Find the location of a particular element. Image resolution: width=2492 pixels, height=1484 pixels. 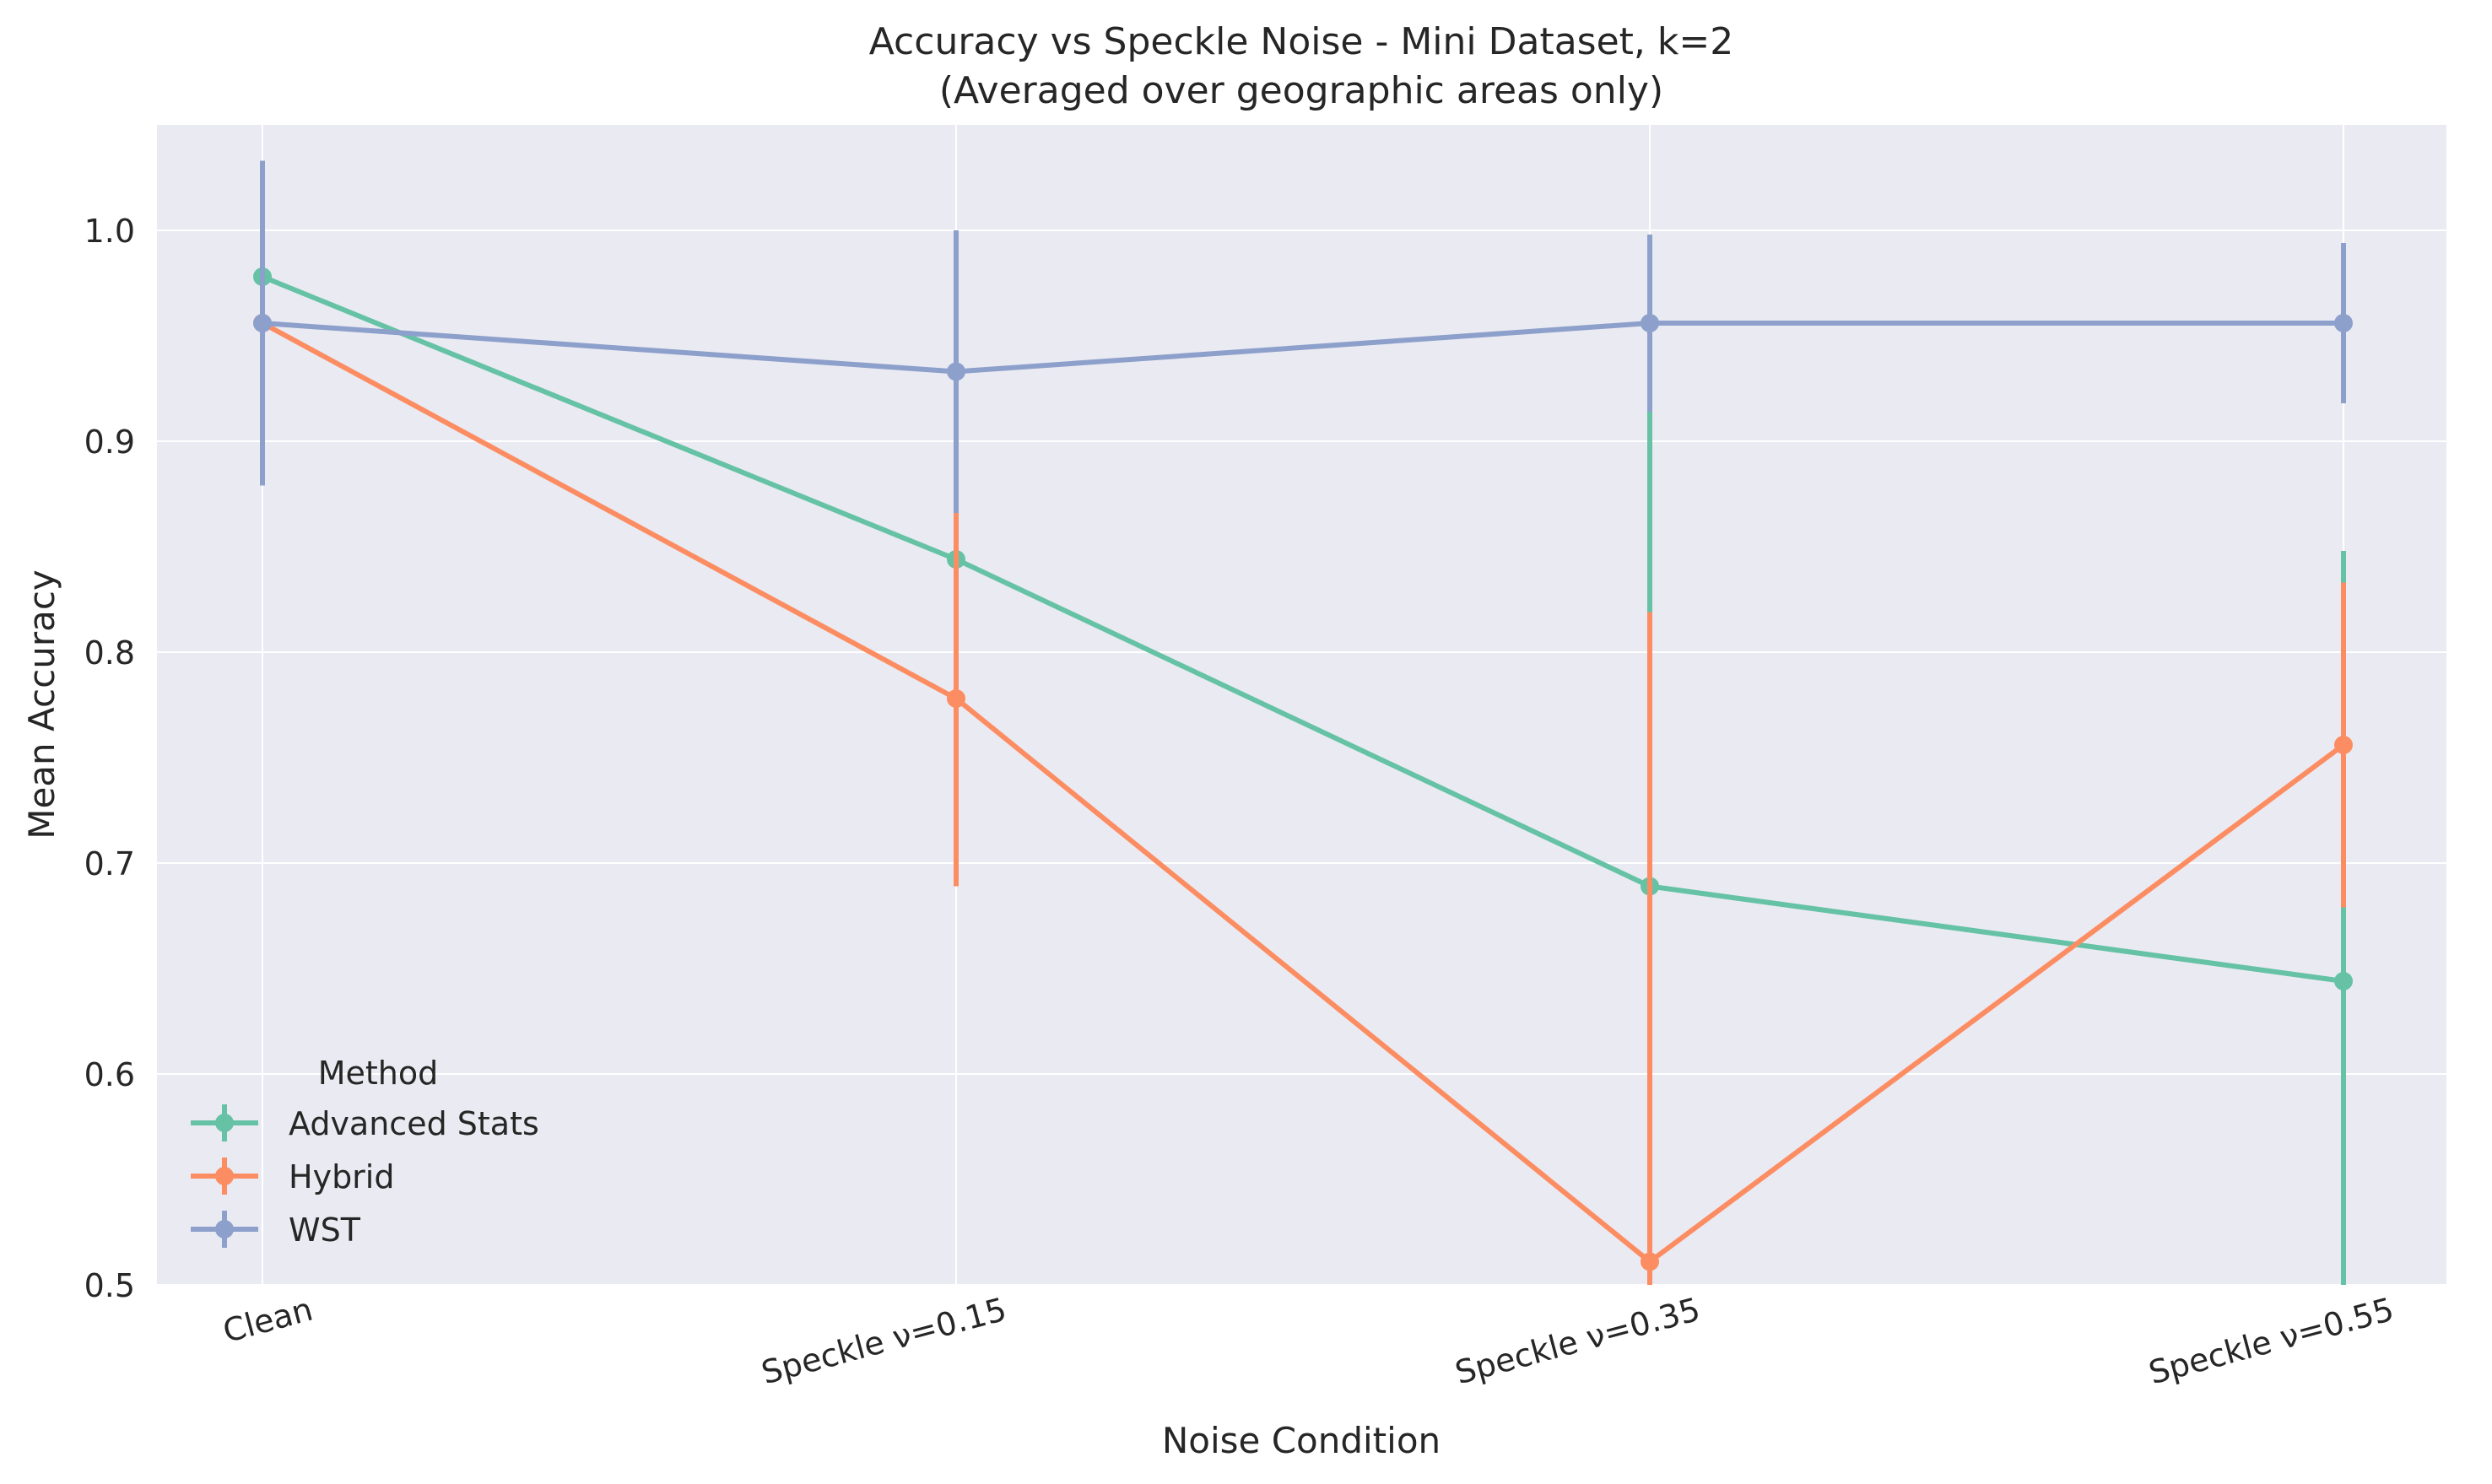

y-tick-label: 0.9 is located at coordinates (109, 442).